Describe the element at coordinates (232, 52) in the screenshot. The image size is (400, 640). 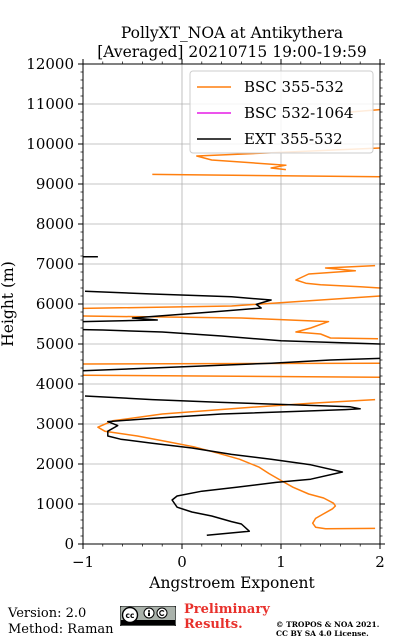
I see `chart-subtitle: [Averaged] 20210715 19:00-19:59` at that location.